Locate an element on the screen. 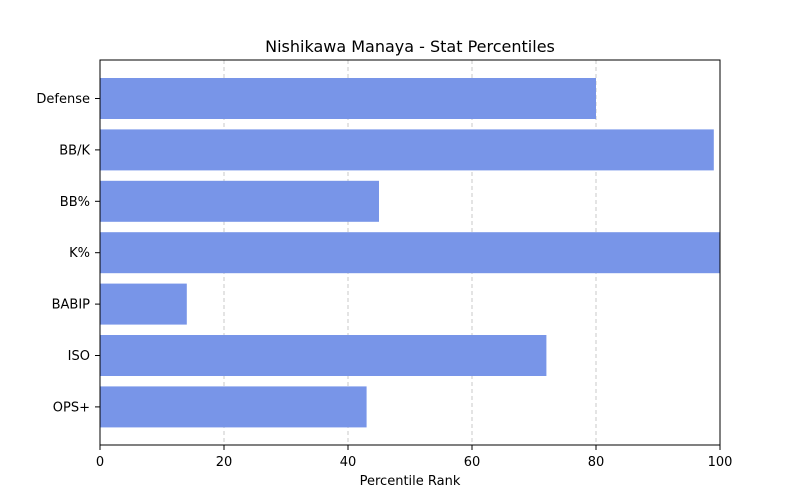 This screenshot has height=504, width=800. y-tick-label: OPS+ is located at coordinates (71, 407).